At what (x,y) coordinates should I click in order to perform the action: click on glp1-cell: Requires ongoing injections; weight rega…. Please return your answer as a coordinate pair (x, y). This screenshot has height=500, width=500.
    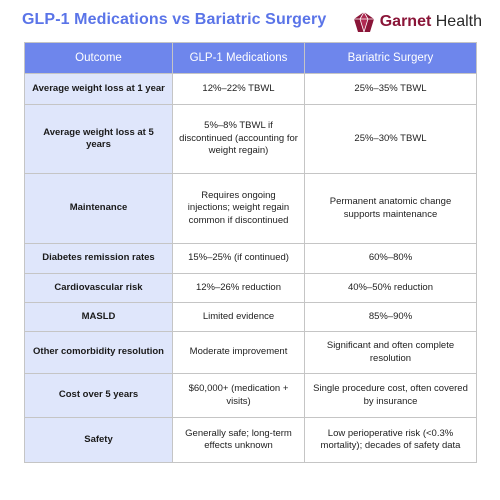
    Looking at the image, I should click on (238, 208).